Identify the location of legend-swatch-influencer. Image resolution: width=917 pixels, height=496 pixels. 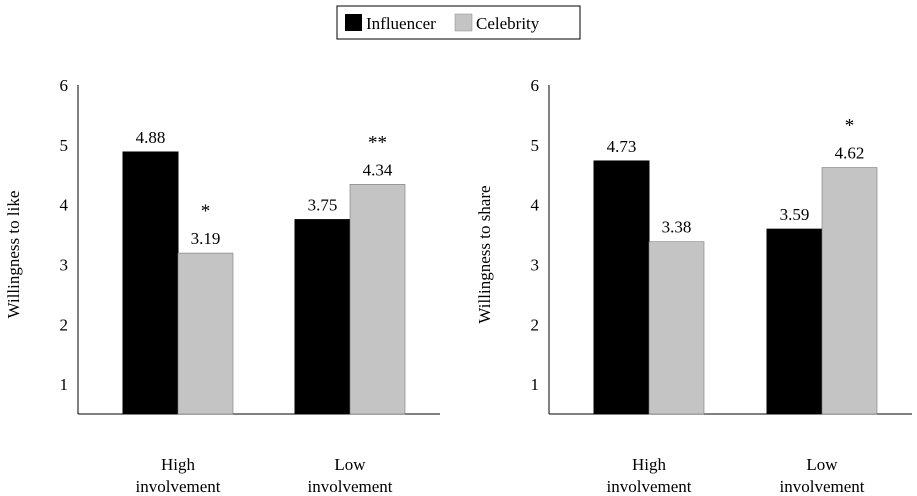
(353, 22).